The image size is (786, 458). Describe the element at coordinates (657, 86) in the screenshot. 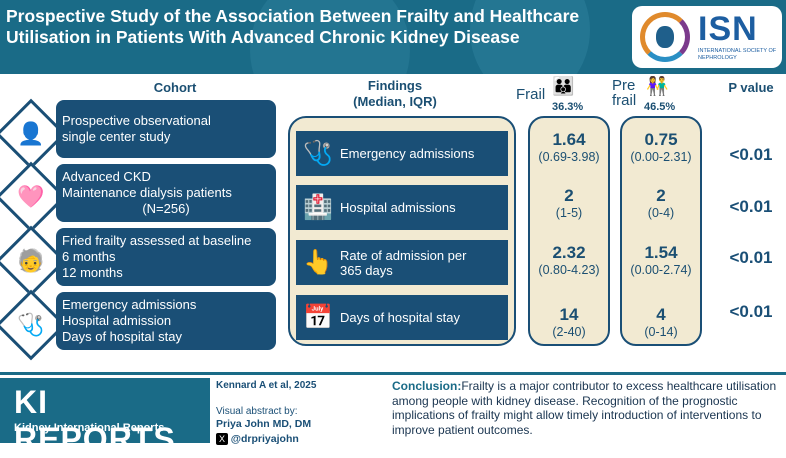

I see `pre-frail-people-icon: 👫` at that location.